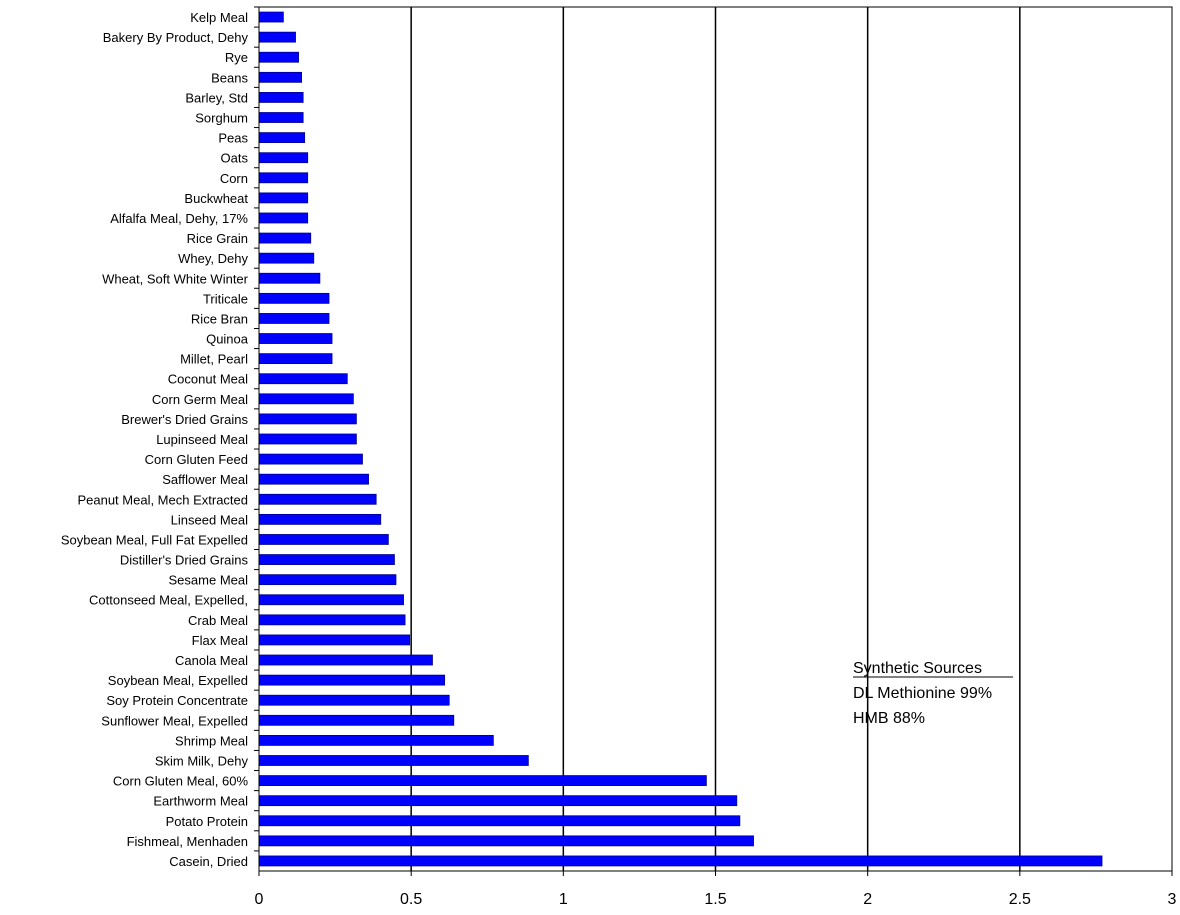 The height and width of the screenshot is (915, 1180). Describe the element at coordinates (236, 57) in the screenshot. I see `category-label: Rye` at that location.